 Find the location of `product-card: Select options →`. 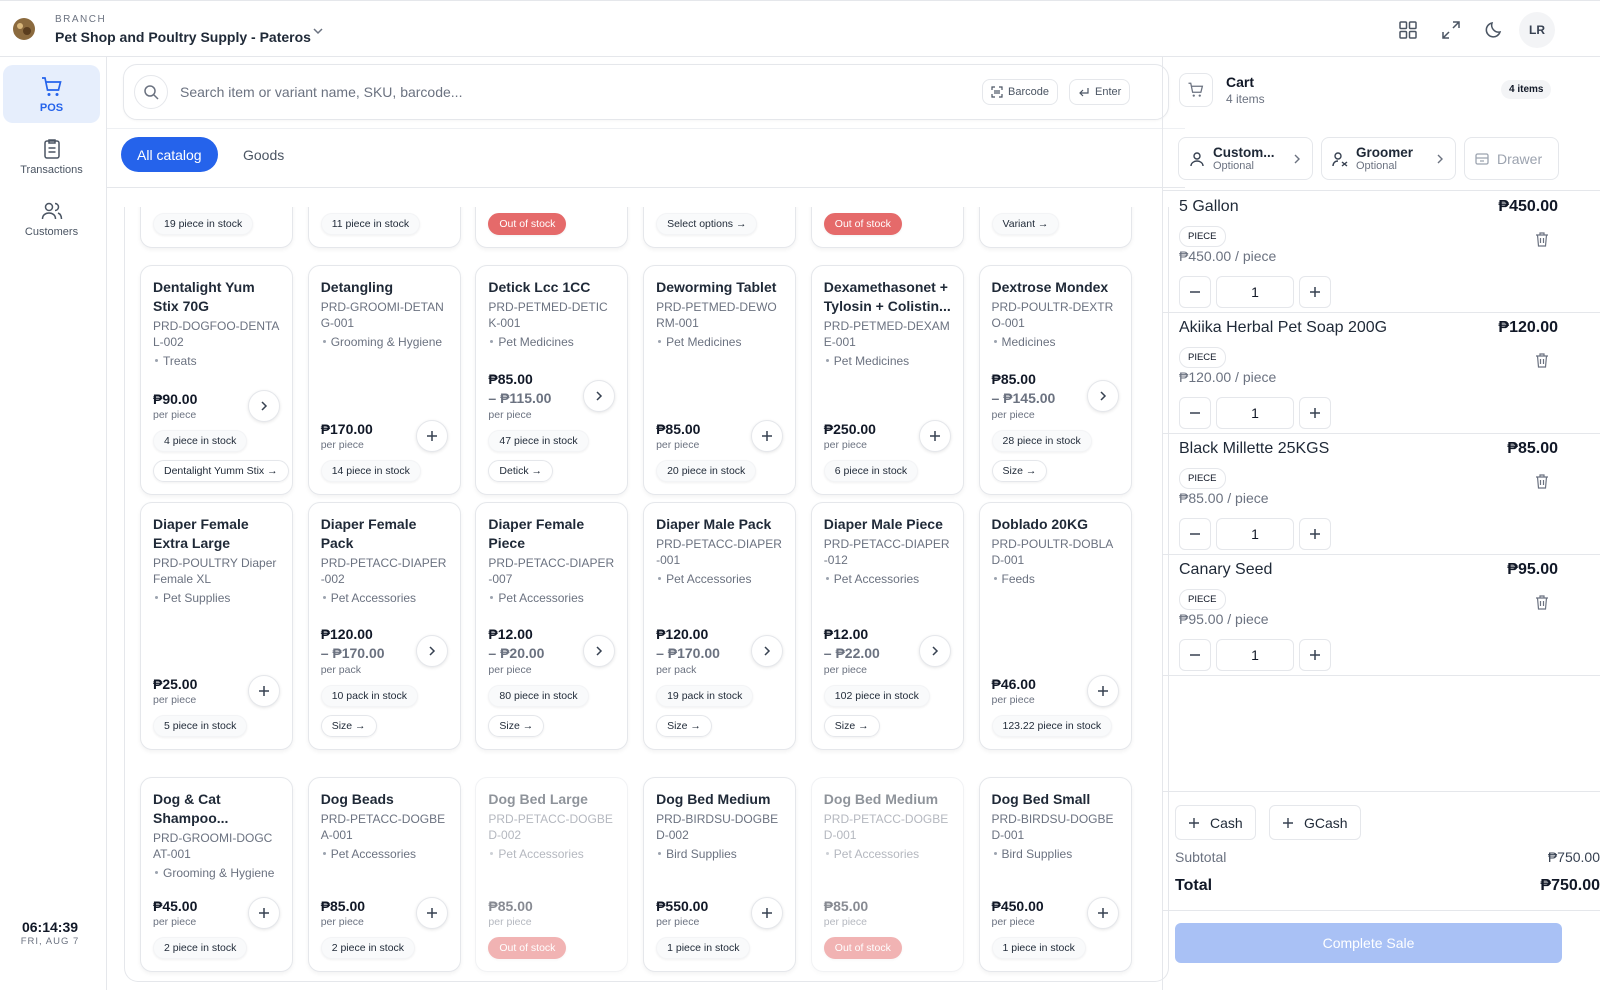

product-card: Select options → is located at coordinates (720, 227).